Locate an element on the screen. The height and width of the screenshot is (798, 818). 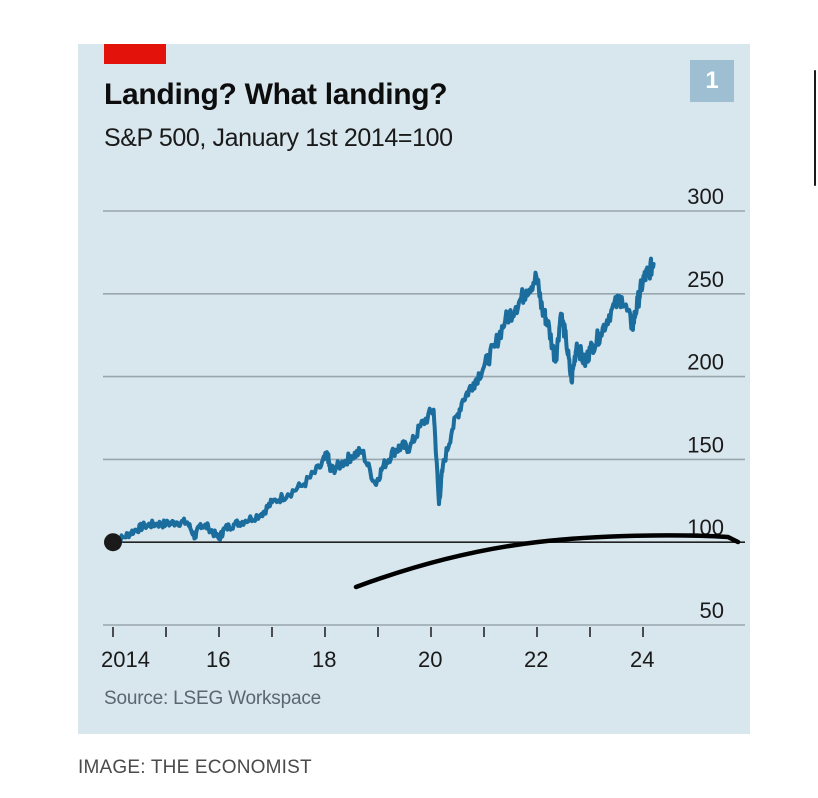
chart-title: Landing? What landing? is located at coordinates (276, 94).